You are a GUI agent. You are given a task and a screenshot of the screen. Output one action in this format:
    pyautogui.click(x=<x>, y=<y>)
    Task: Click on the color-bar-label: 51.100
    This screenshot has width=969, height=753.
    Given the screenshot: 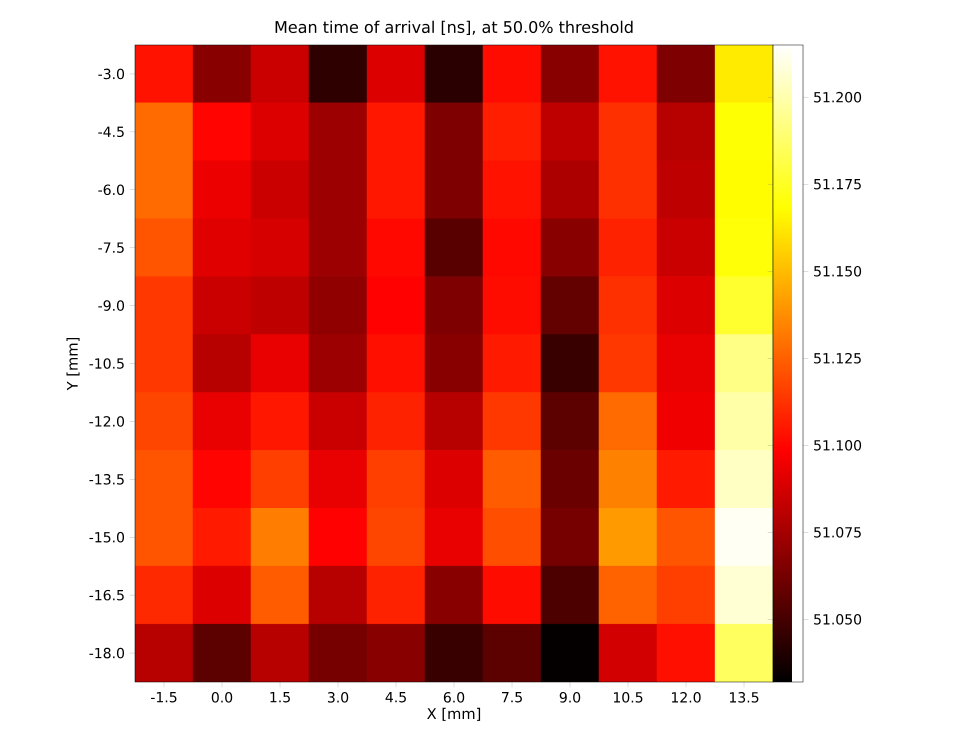 What is the action you would take?
    pyautogui.click(x=838, y=445)
    